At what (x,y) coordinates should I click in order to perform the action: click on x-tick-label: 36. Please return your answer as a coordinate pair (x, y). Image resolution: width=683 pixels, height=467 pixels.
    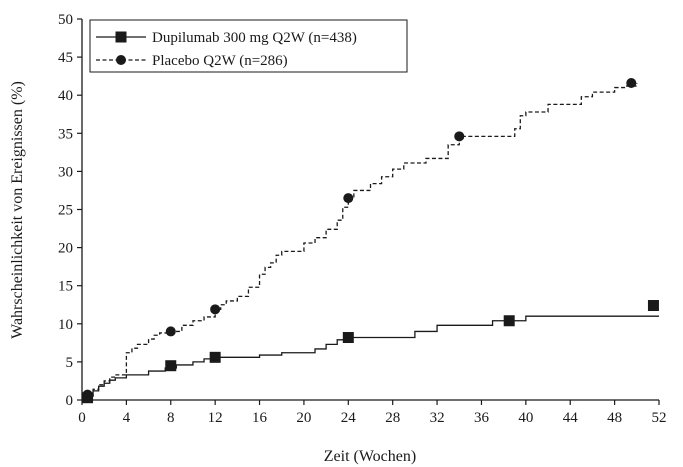
    Looking at the image, I should click on (482, 418).